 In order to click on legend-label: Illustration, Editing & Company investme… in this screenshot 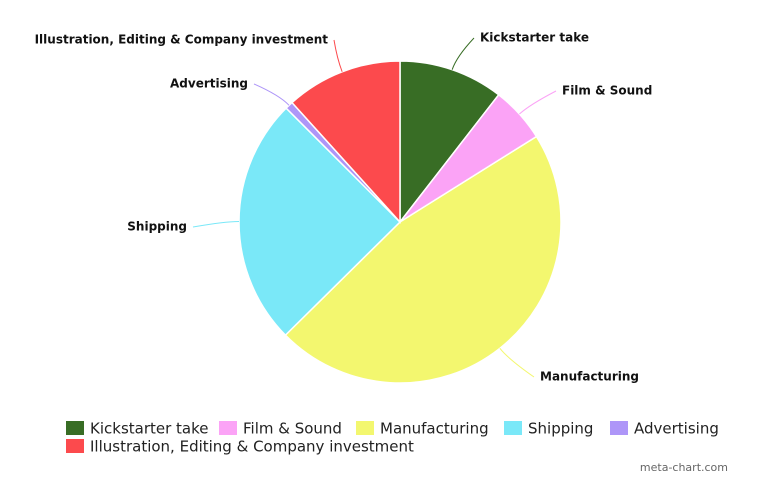, I will do `click(252, 447)`.